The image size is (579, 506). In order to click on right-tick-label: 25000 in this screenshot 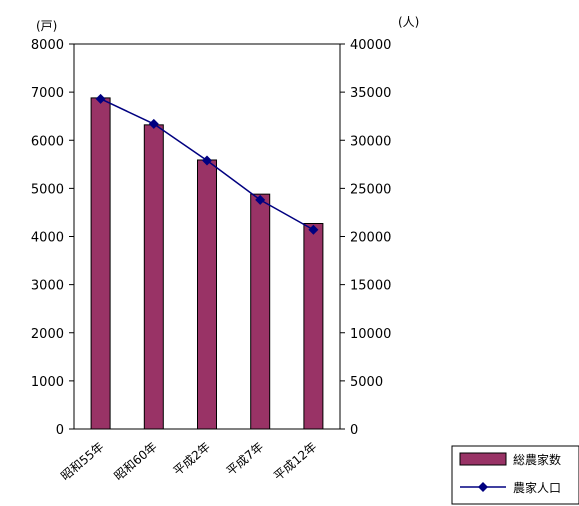, I will do `click(370, 189)`.